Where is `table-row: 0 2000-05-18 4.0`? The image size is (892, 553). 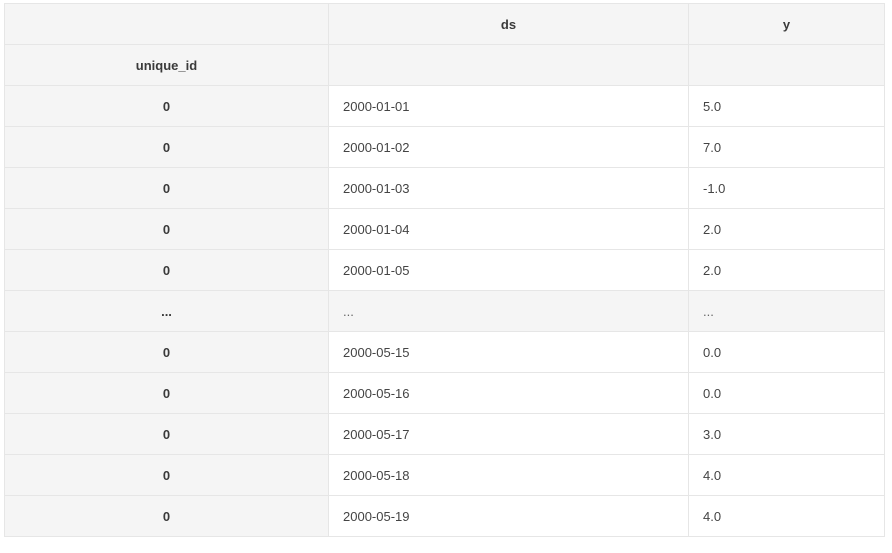
table-row: 0 2000-05-18 4.0 is located at coordinates (444, 475).